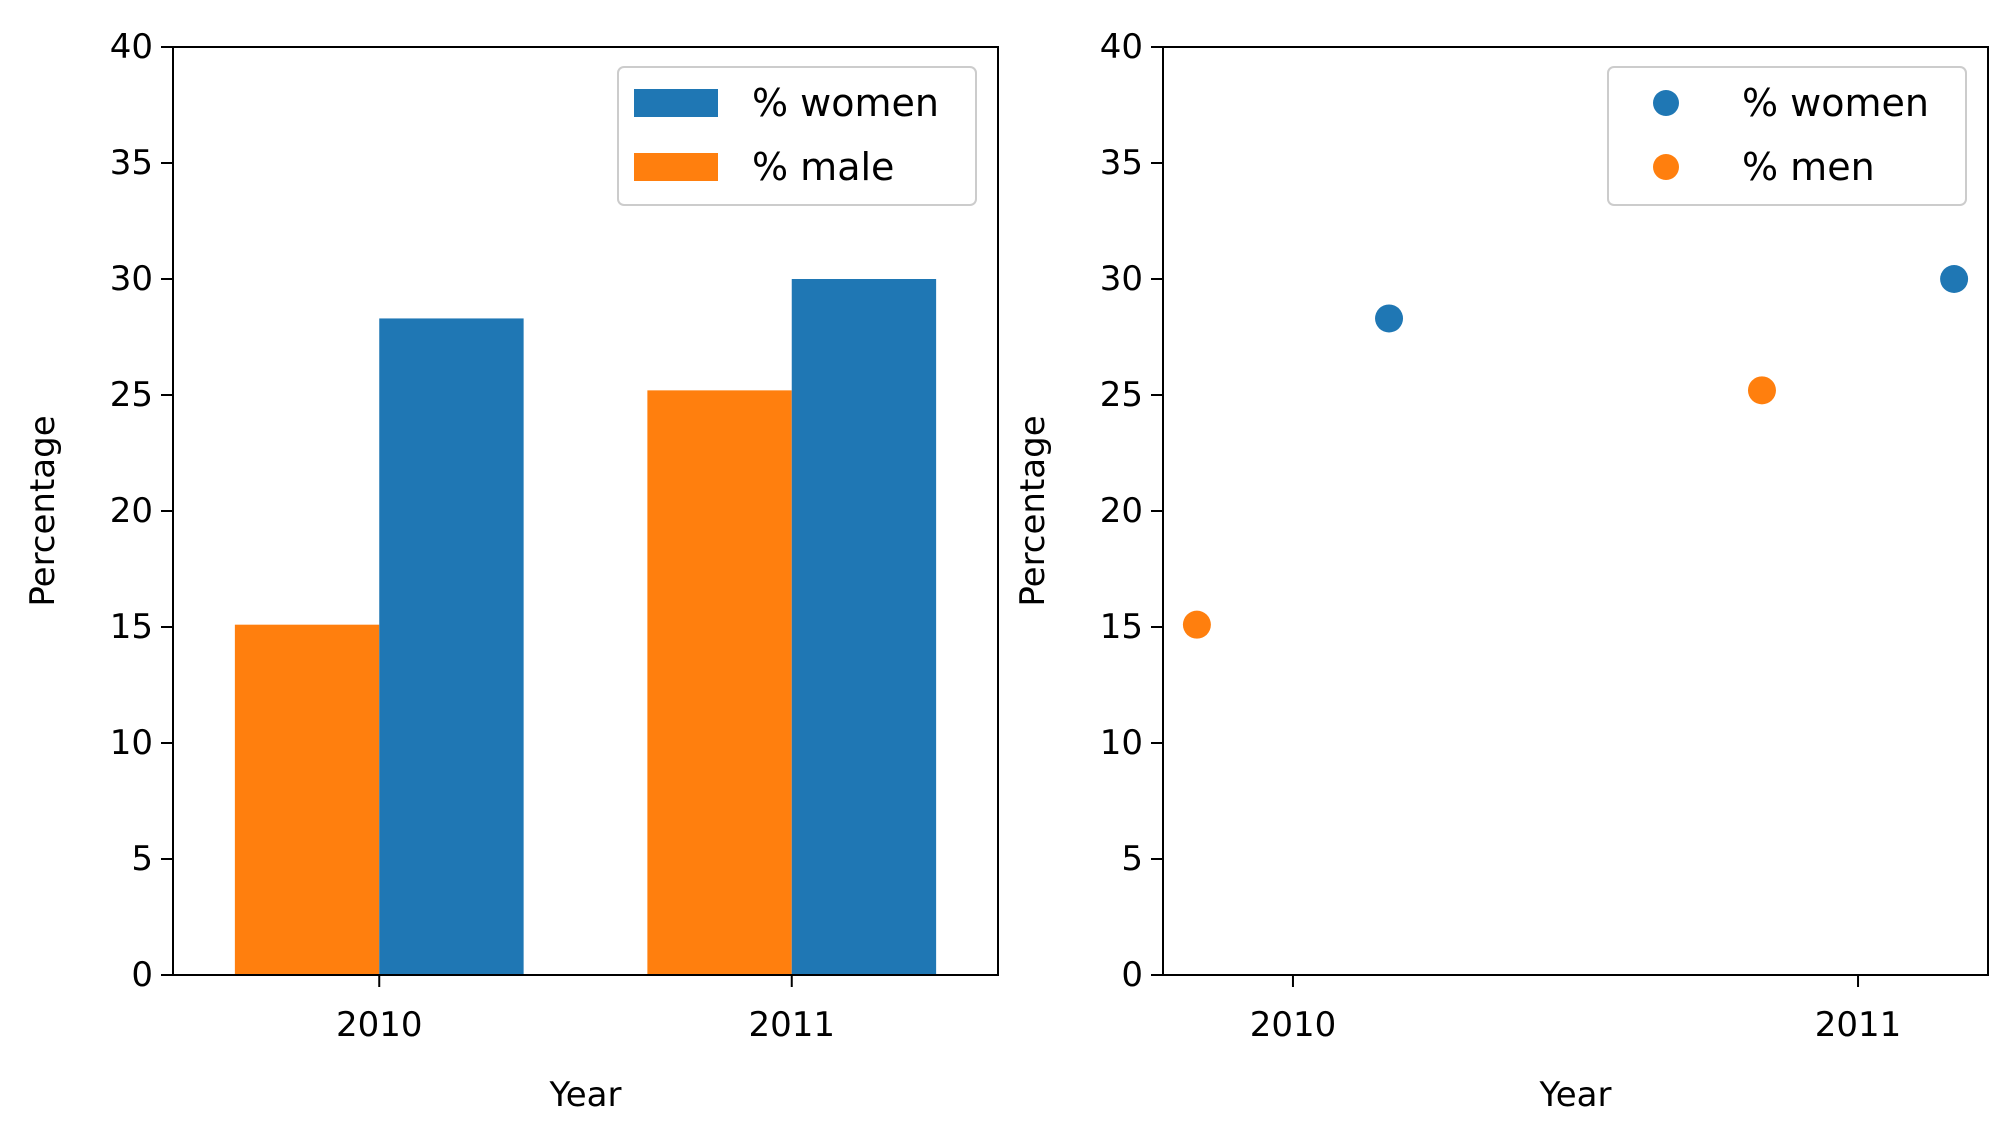 The height and width of the screenshot is (1130, 2006). Describe the element at coordinates (797, 136) in the screenshot. I see `legend: % women % male` at that location.